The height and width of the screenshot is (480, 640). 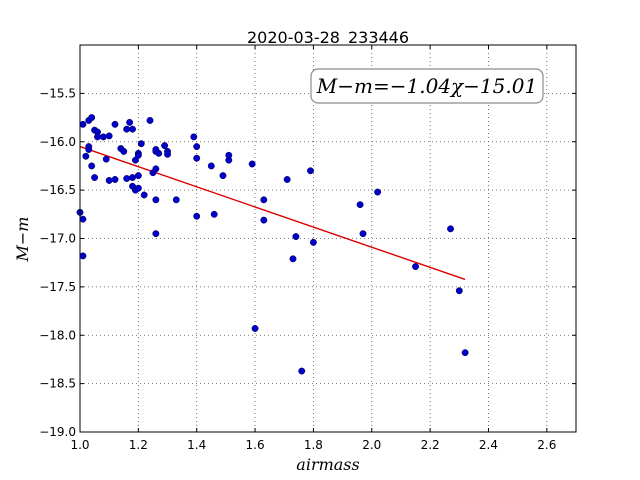 I want to click on x-tick-labels: 1.0 1.2 1.4 1.6 1.8 2.0 2.2 2.4 2.6, so click(x=313, y=445).